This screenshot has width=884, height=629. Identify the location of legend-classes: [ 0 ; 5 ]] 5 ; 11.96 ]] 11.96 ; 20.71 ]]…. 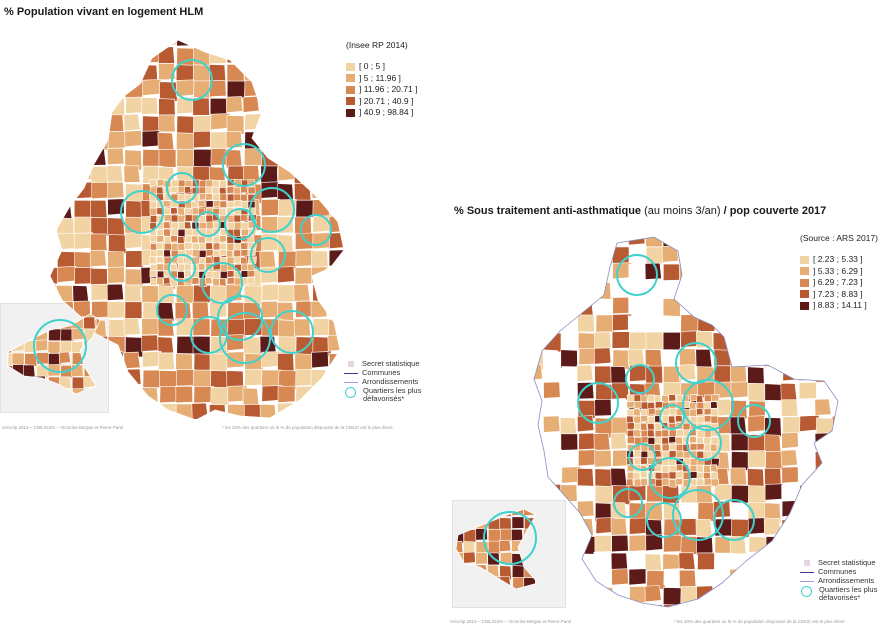
(381, 90).